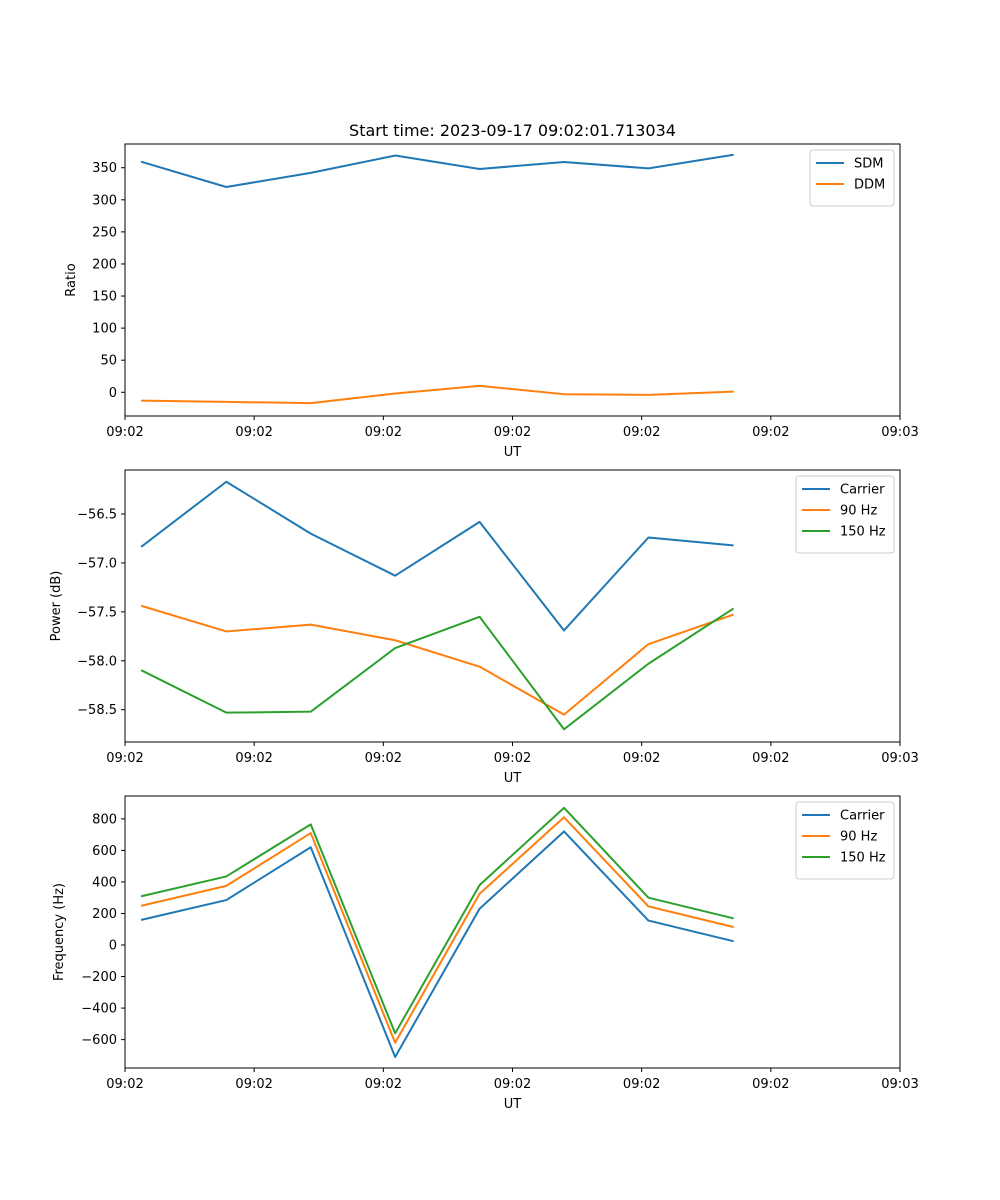  I want to click on y-tick-label: −600, so click(99, 1040).